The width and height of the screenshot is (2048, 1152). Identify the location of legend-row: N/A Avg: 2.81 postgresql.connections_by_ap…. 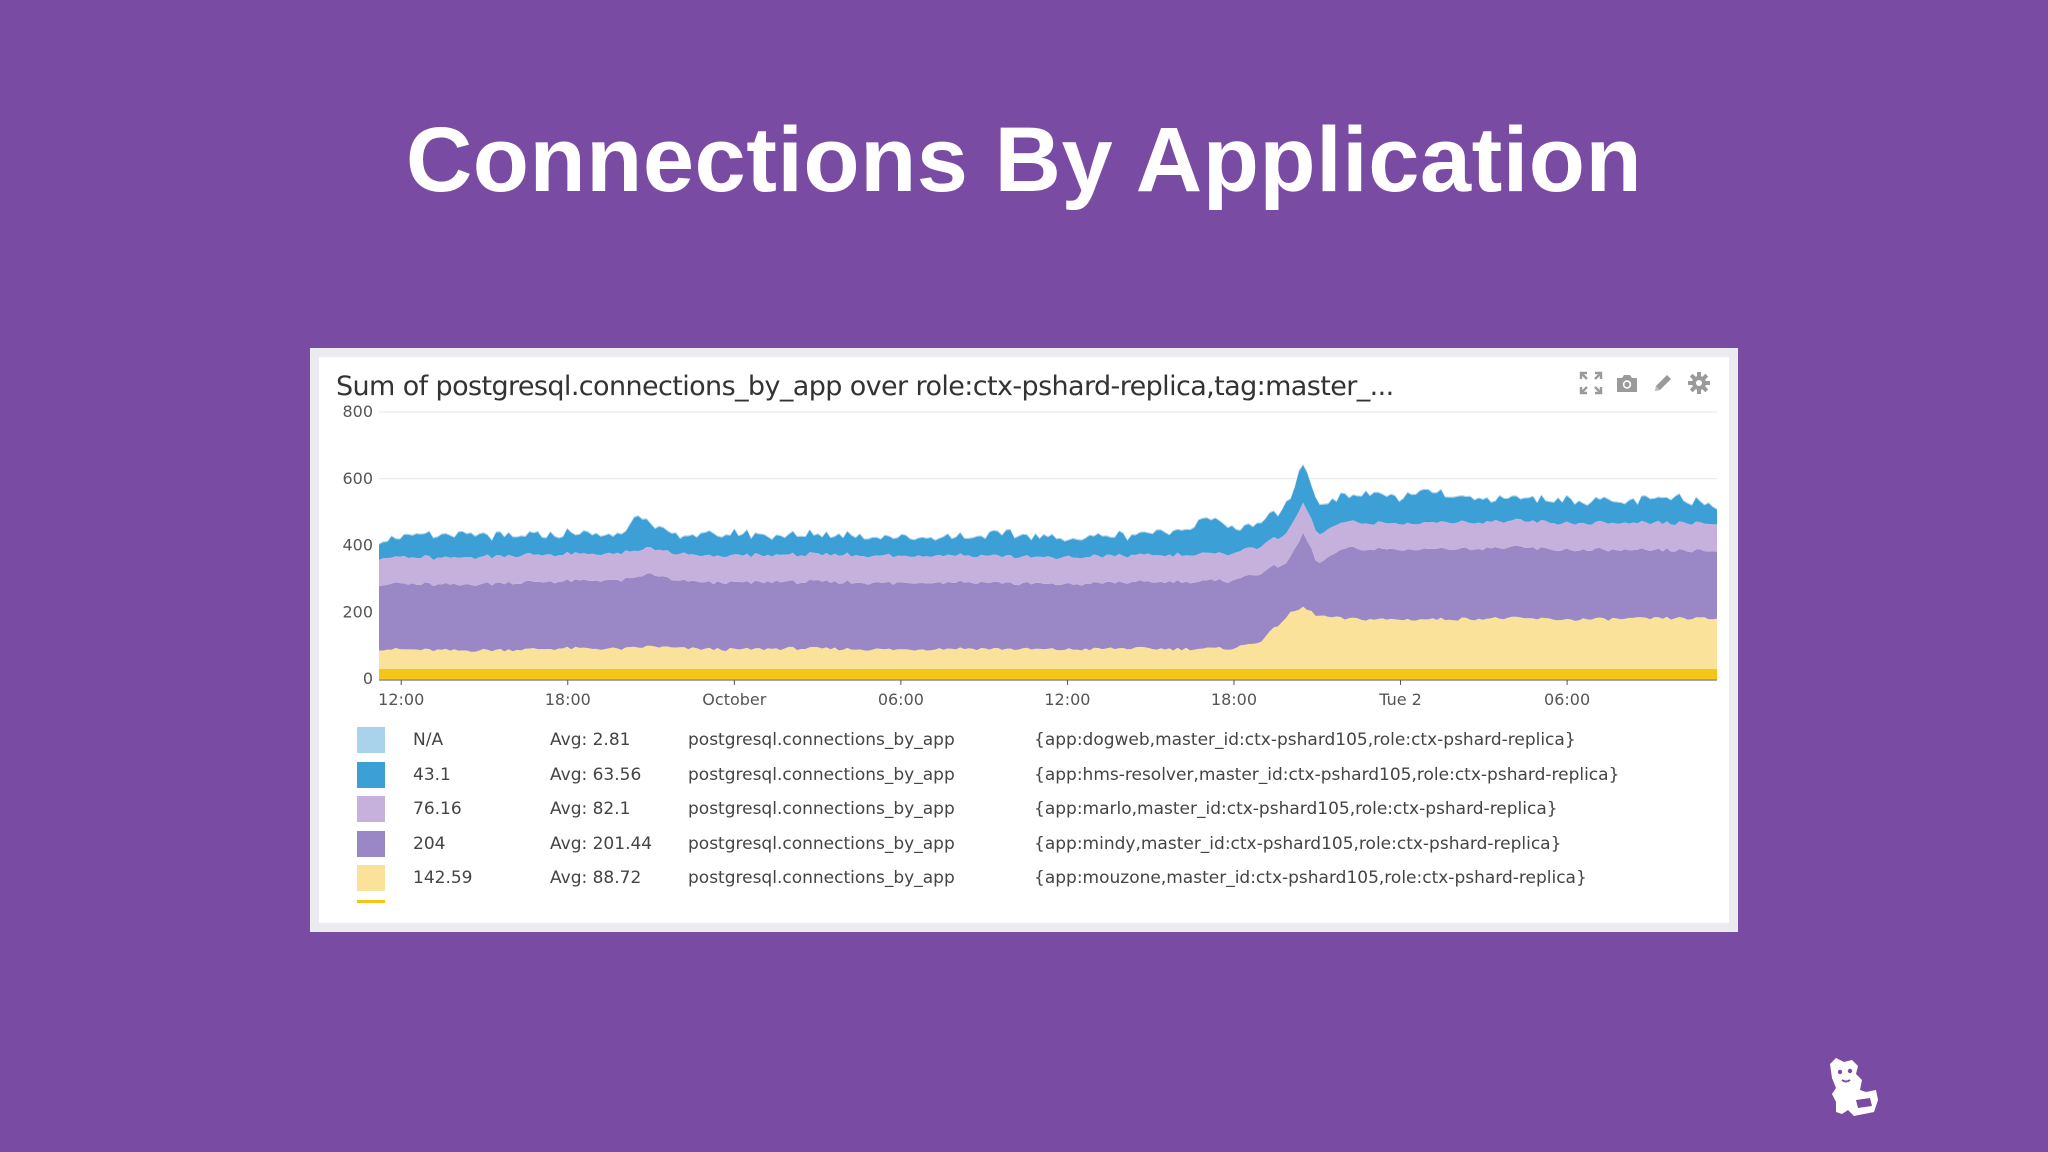
(1037, 740).